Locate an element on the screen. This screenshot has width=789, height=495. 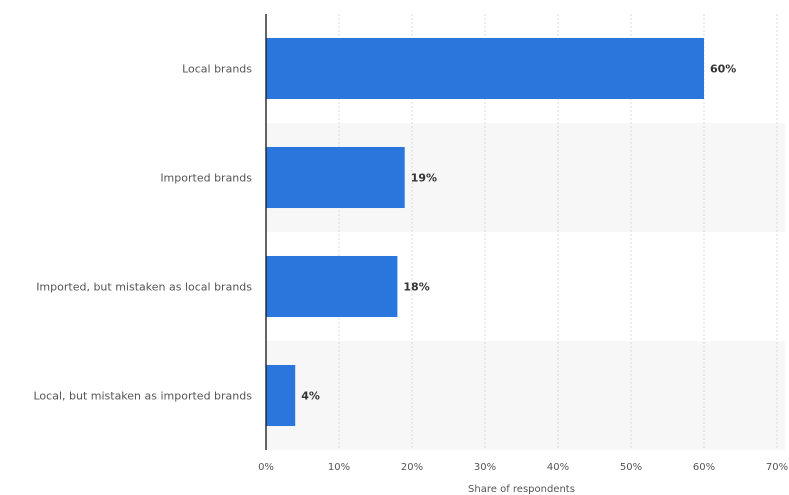
category-label: Local, but mistaken as imported brands is located at coordinates (142, 396).